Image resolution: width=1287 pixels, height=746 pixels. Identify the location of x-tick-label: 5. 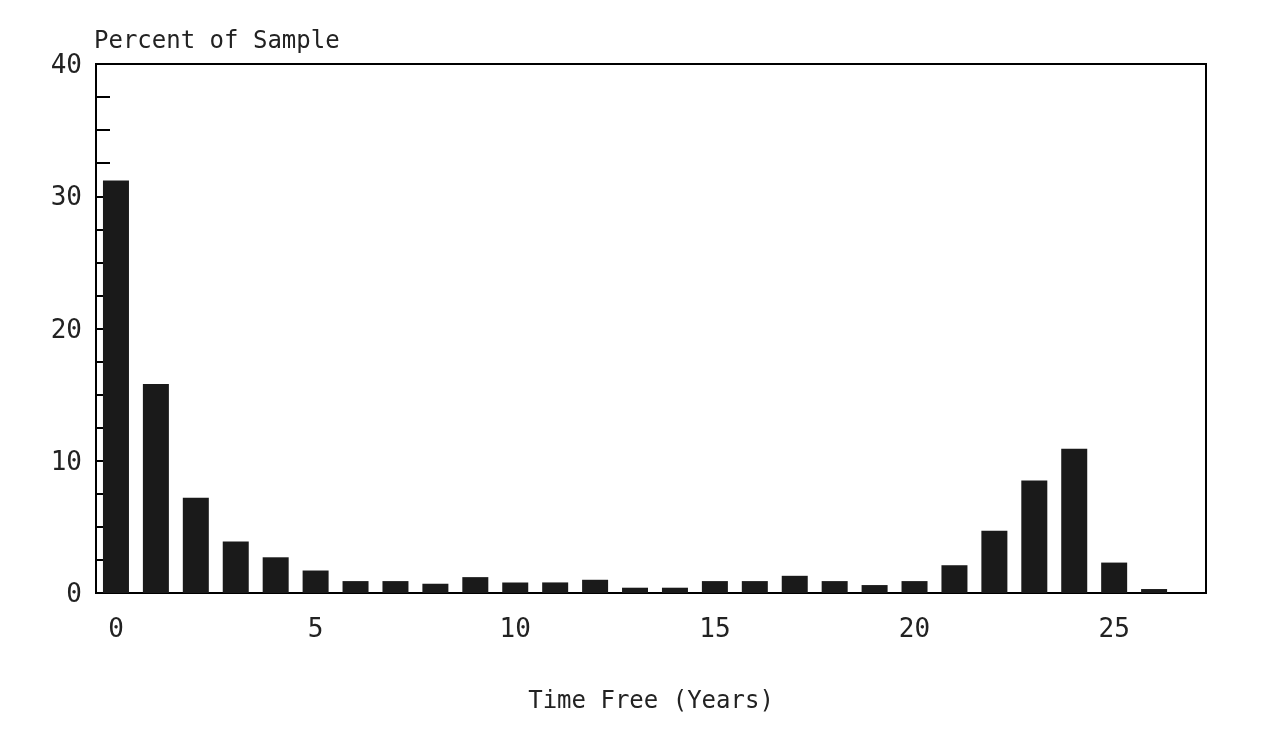
(315, 628).